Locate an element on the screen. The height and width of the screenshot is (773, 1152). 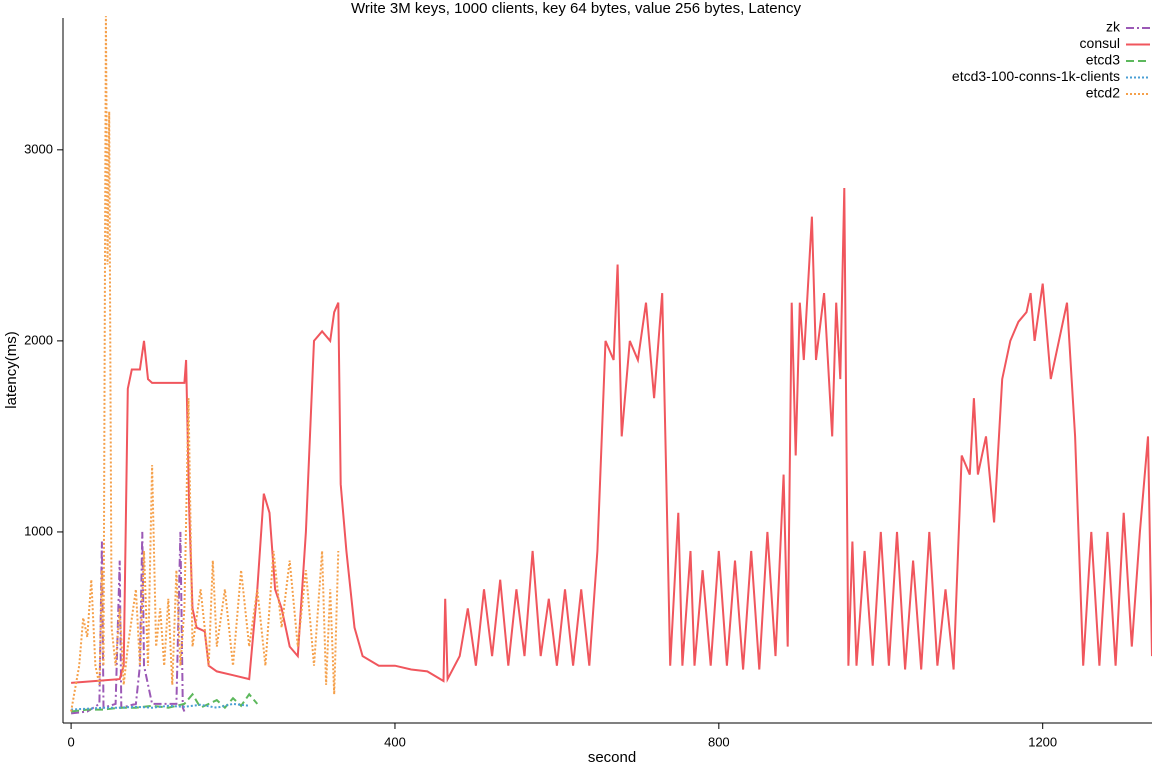
legend-label: etcd3 is located at coordinates (1103, 60).